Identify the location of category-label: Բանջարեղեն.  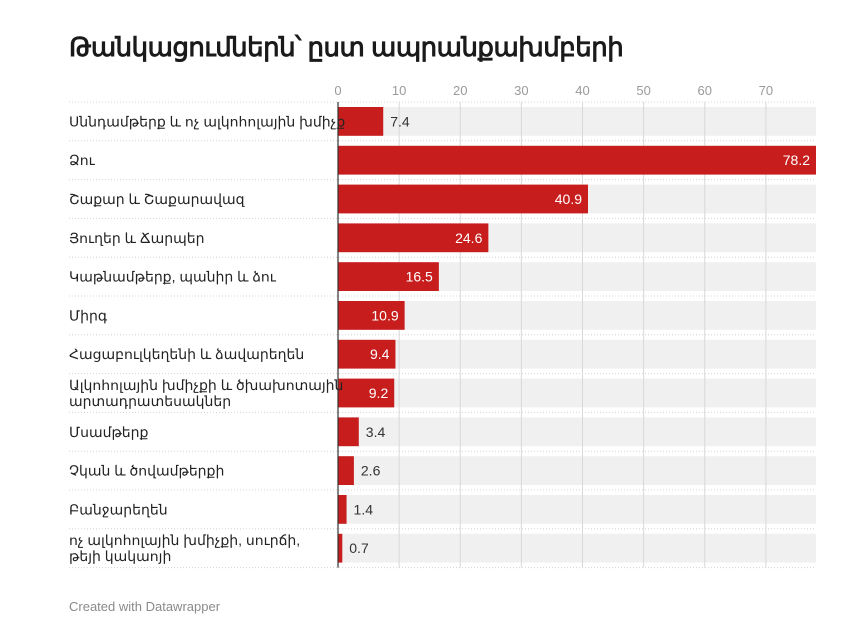
(118, 509).